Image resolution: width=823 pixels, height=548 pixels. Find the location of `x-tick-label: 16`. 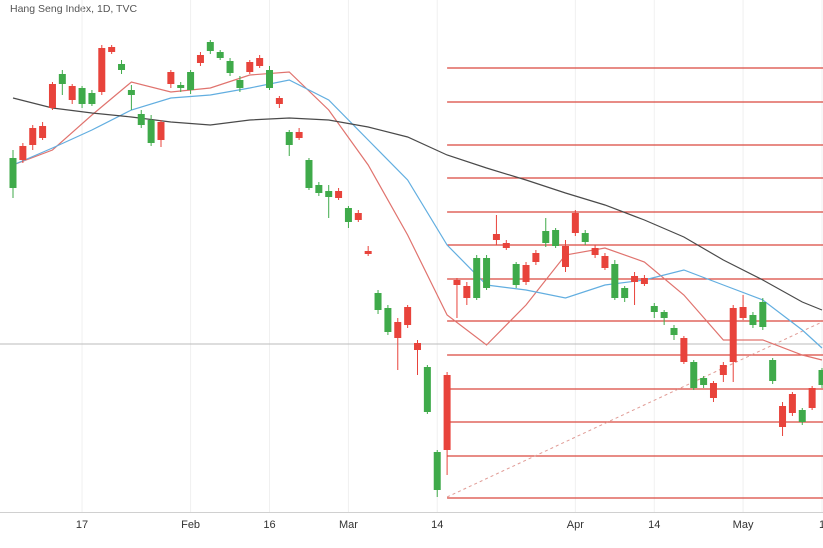

x-tick-label: 16 is located at coordinates (269, 525).